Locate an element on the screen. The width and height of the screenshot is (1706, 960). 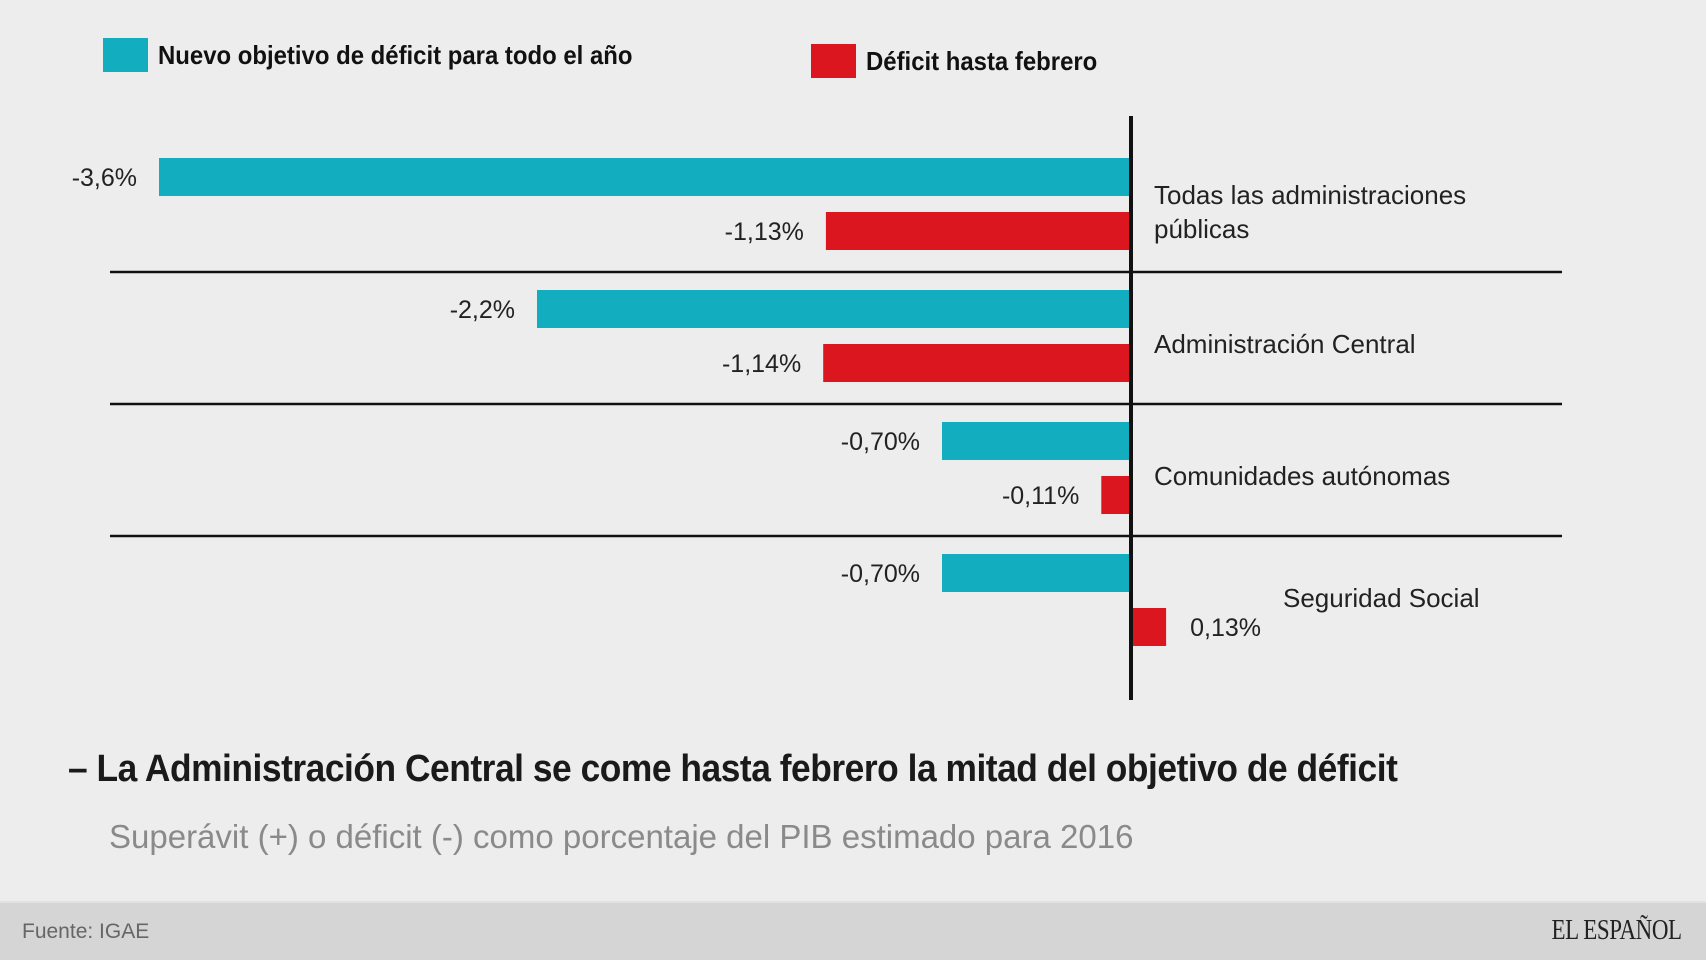
data-label: -0,11% is located at coordinates (1040, 496).